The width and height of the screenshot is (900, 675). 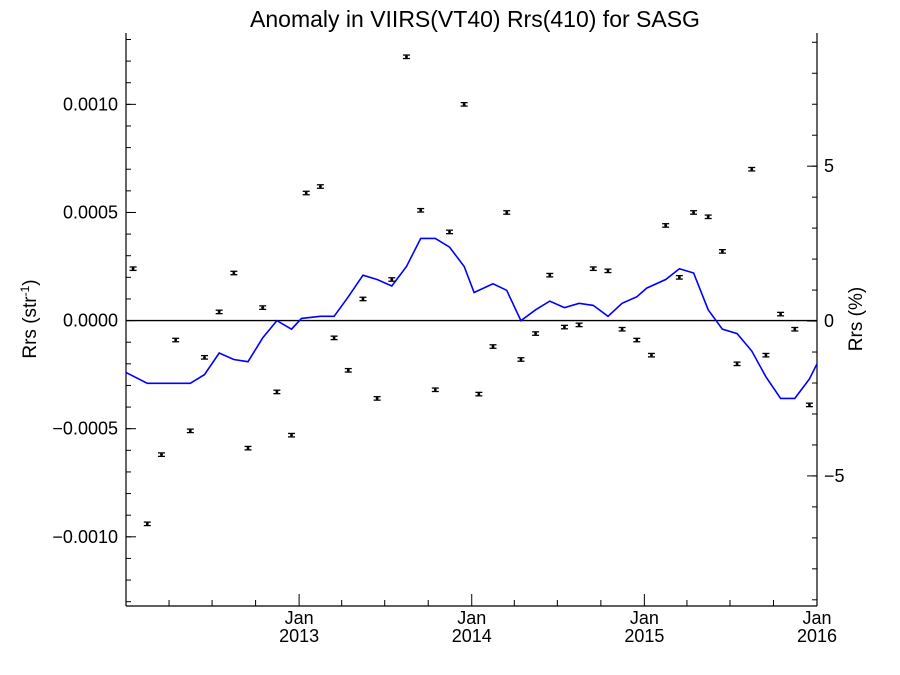 What do you see at coordinates (25, 290) in the screenshot?
I see `left-y-axis-label-superscript: -1` at bounding box center [25, 290].